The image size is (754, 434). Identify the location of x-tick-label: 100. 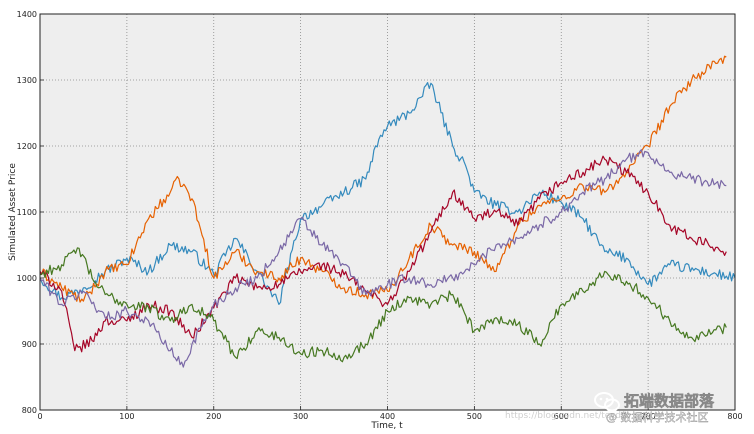
(126, 416).